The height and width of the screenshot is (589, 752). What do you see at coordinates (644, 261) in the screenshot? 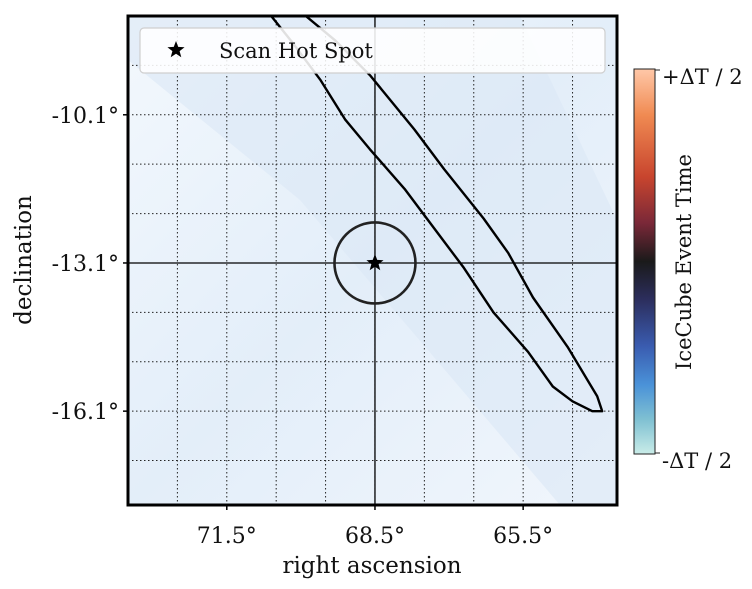
I see `colorbar-gradient` at bounding box center [644, 261].